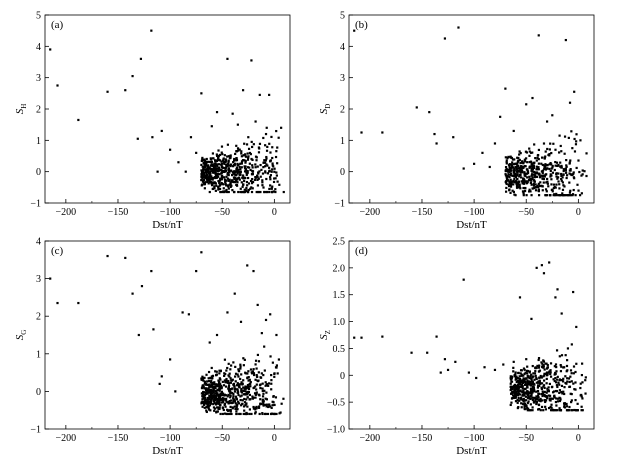  Describe the element at coordinates (370, 438) in the screenshot. I see `x-tick-label: −200` at that location.